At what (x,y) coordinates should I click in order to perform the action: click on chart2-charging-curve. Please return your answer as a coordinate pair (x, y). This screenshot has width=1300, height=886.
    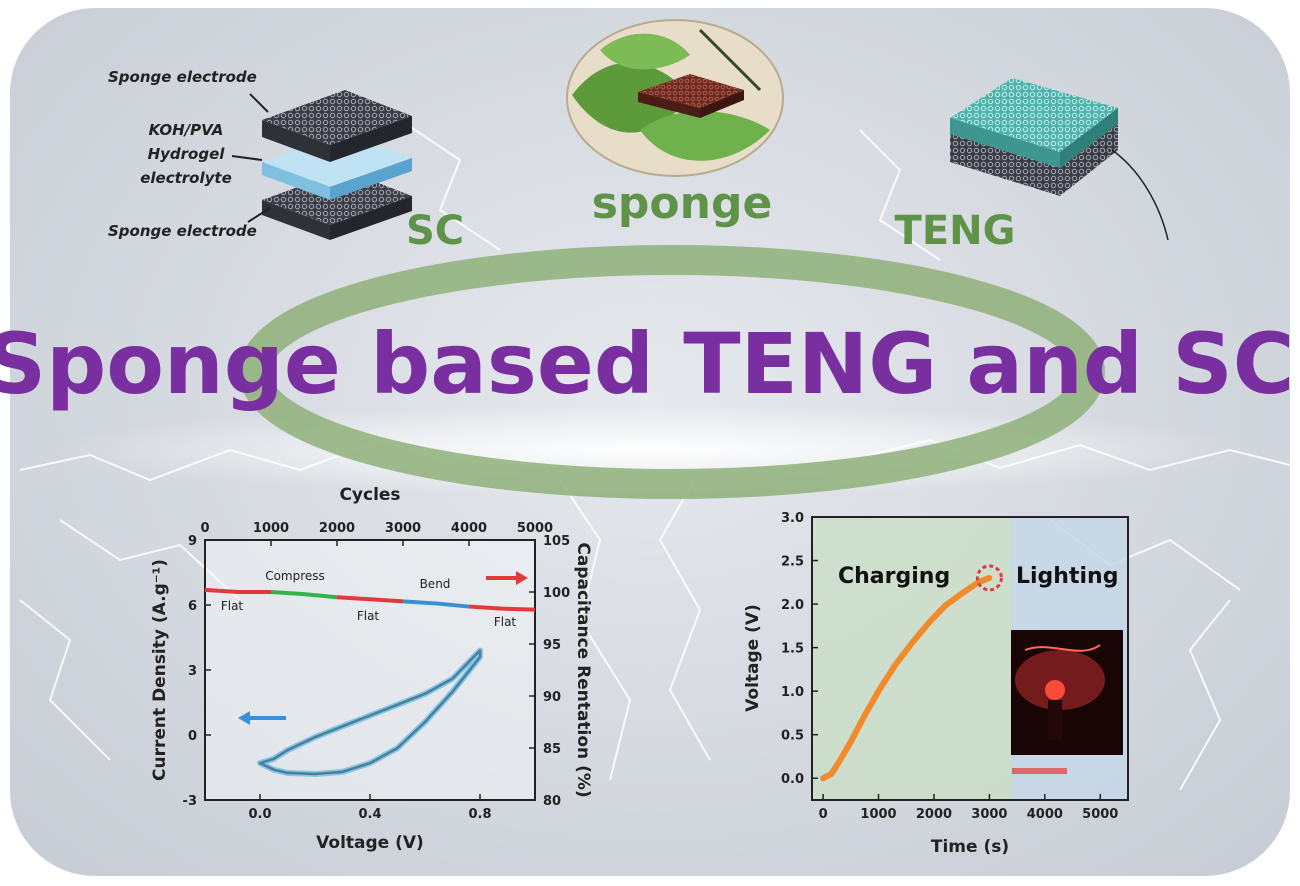
    Looking at the image, I should click on (906, 678).